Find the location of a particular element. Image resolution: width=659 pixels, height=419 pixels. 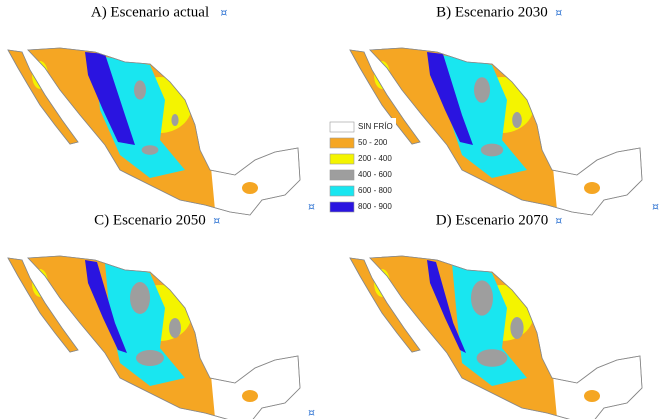

legend-label: 800 - 900 is located at coordinates (375, 206).